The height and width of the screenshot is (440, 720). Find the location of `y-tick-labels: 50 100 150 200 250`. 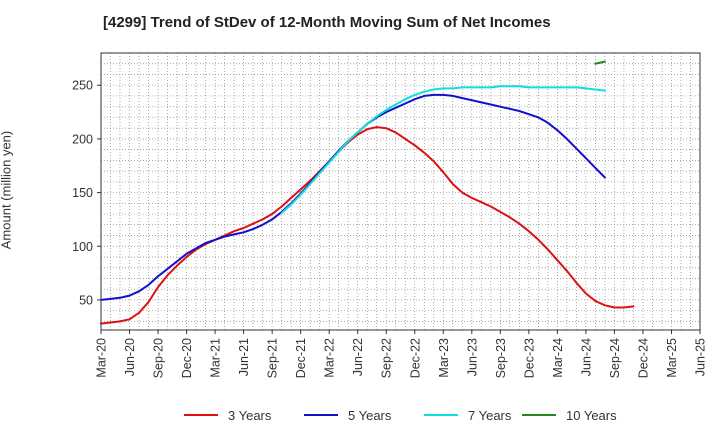

y-tick-labels: 50 100 150 200 250 is located at coordinates (86, 193).